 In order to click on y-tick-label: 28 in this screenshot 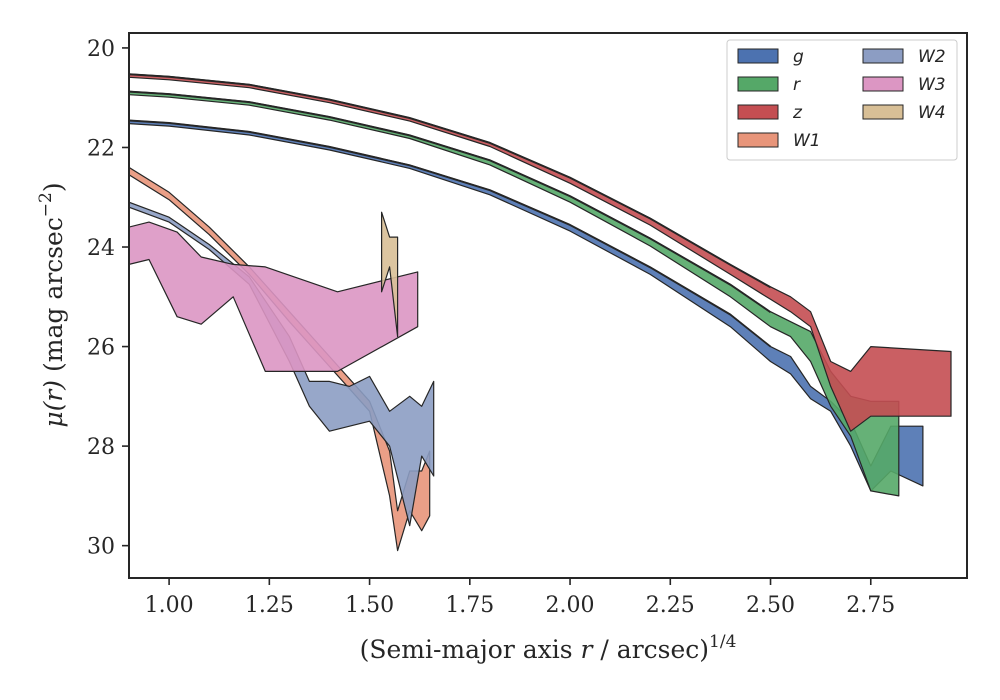, I will do `click(101, 447)`.